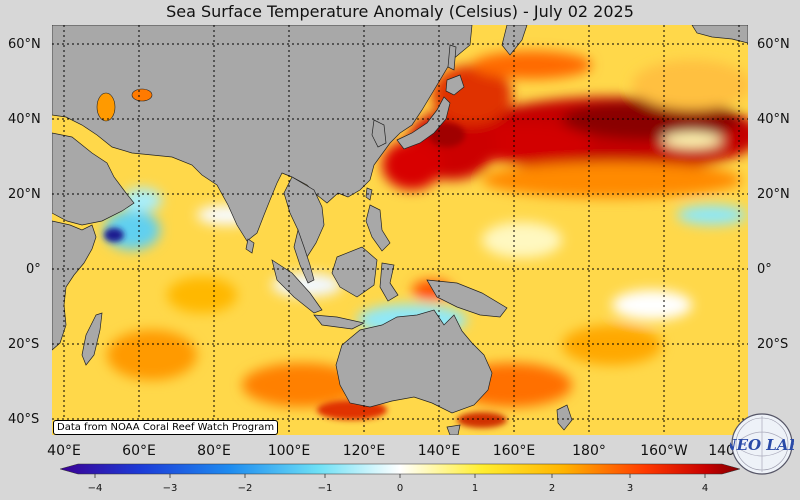  Describe the element at coordinates (773, 194) in the screenshot. I see `lat-label-right: 20°N` at that location.